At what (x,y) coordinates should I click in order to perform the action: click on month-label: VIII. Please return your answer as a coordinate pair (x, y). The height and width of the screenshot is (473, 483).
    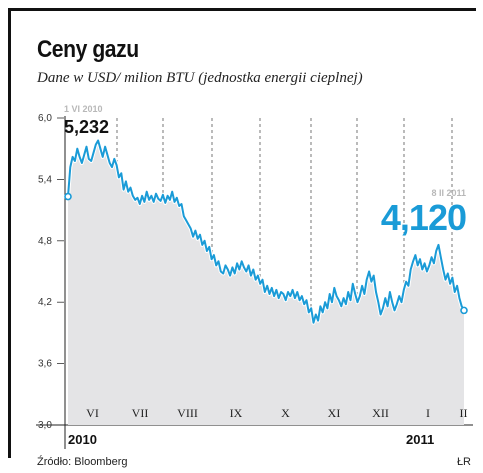
    Looking at the image, I should click on (187, 413).